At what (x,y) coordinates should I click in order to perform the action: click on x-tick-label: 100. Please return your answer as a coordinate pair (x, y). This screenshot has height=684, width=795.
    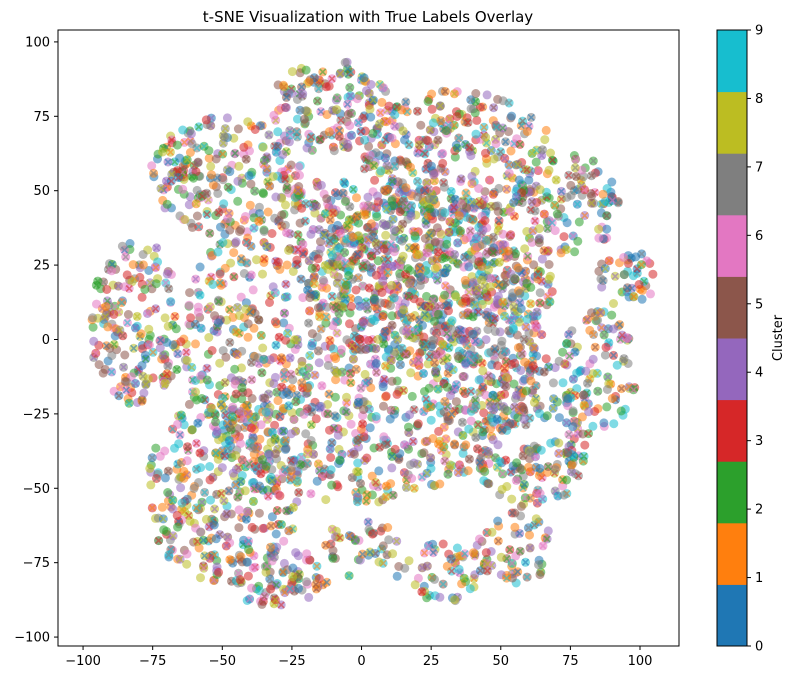
    Looking at the image, I should click on (640, 661).